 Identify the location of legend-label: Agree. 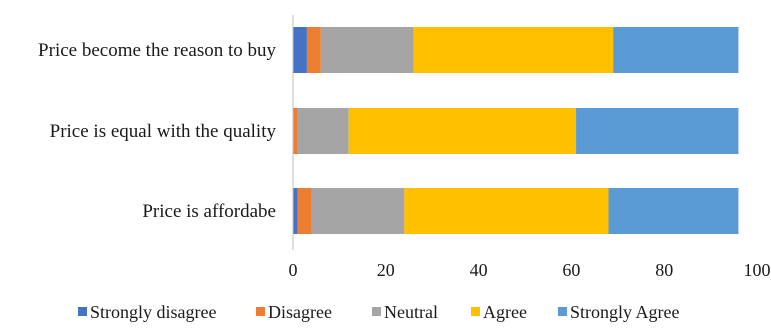
(505, 312).